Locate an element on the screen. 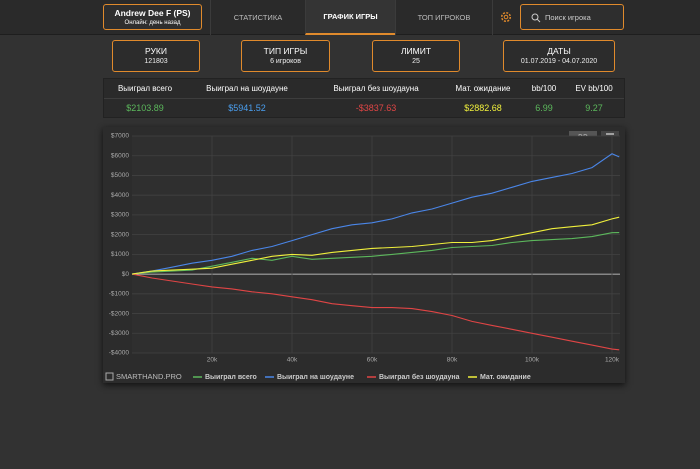 The image size is (700, 469). card-title: ТИП ИГРЫ is located at coordinates (285, 51).